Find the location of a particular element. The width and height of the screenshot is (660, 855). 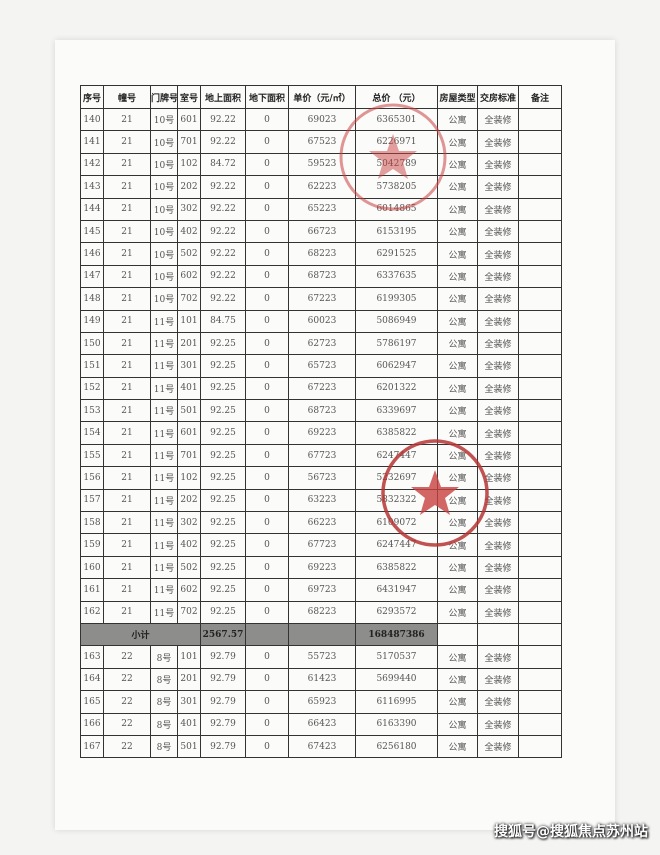

table-cell: 164 is located at coordinates (92, 679).